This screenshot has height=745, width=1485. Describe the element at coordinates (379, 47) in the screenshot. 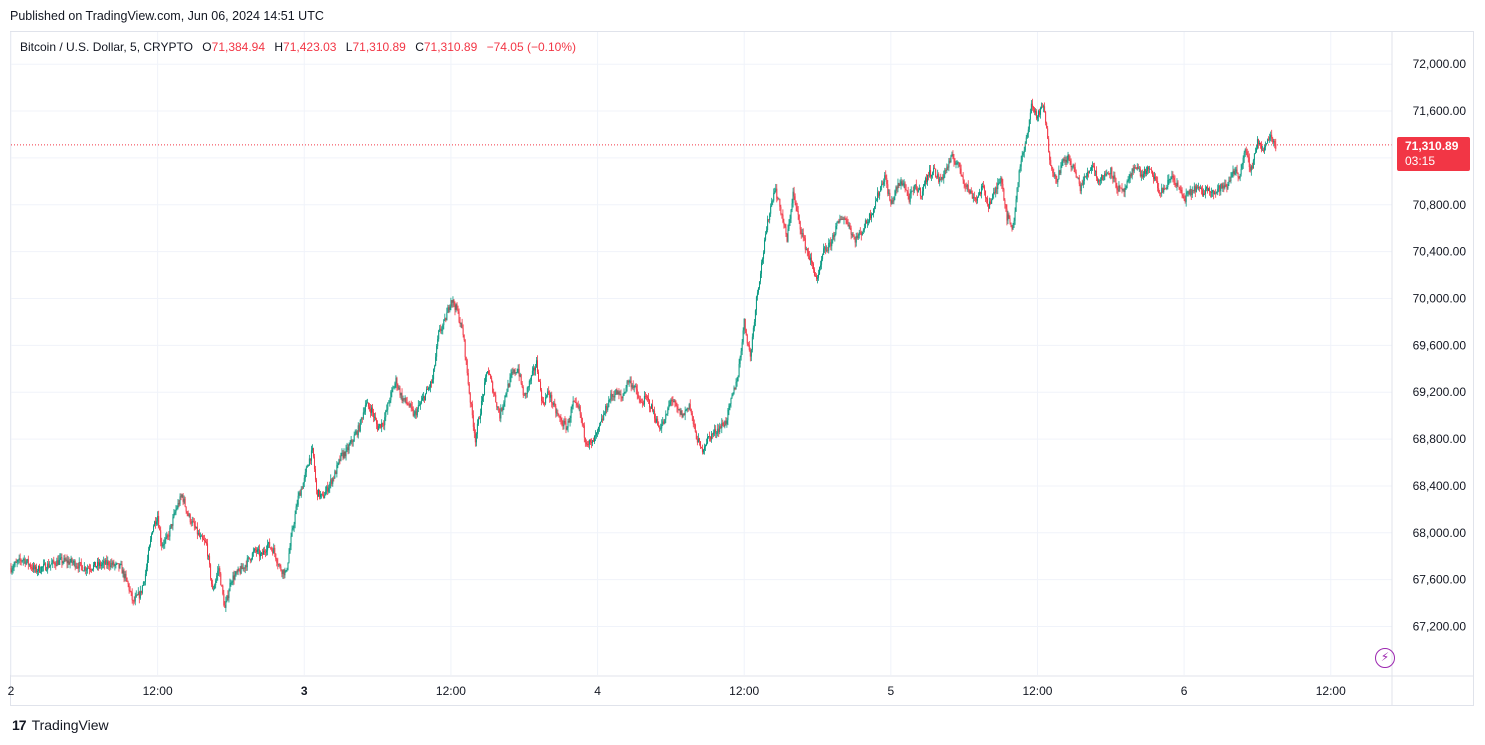

I see `low-value: 71,310.89` at that location.